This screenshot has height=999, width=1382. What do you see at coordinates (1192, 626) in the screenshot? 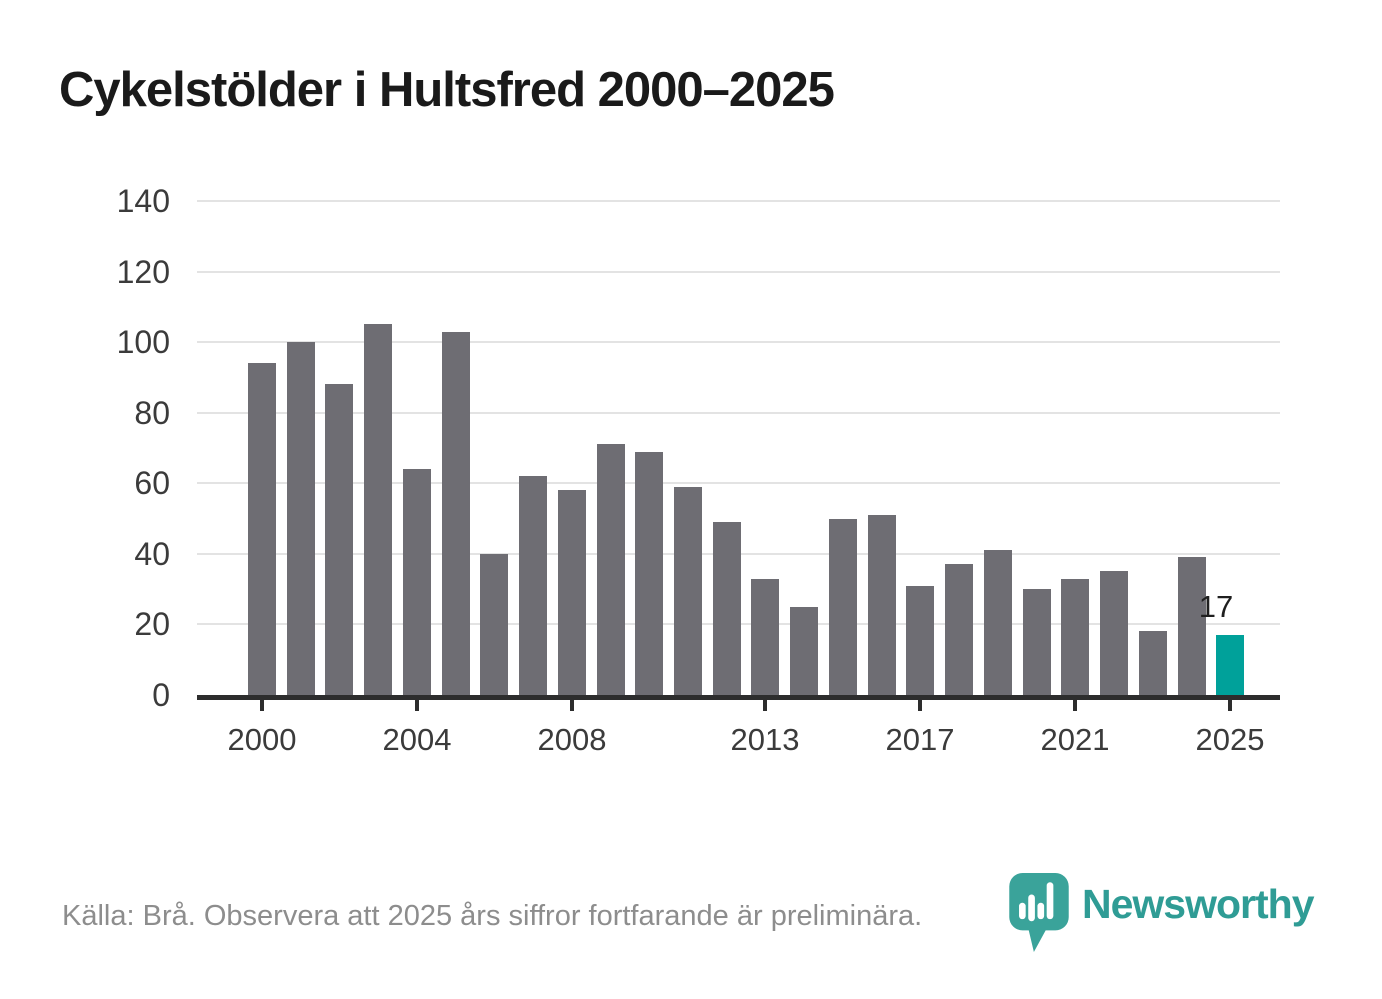
I see `bar-2024` at bounding box center [1192, 626].